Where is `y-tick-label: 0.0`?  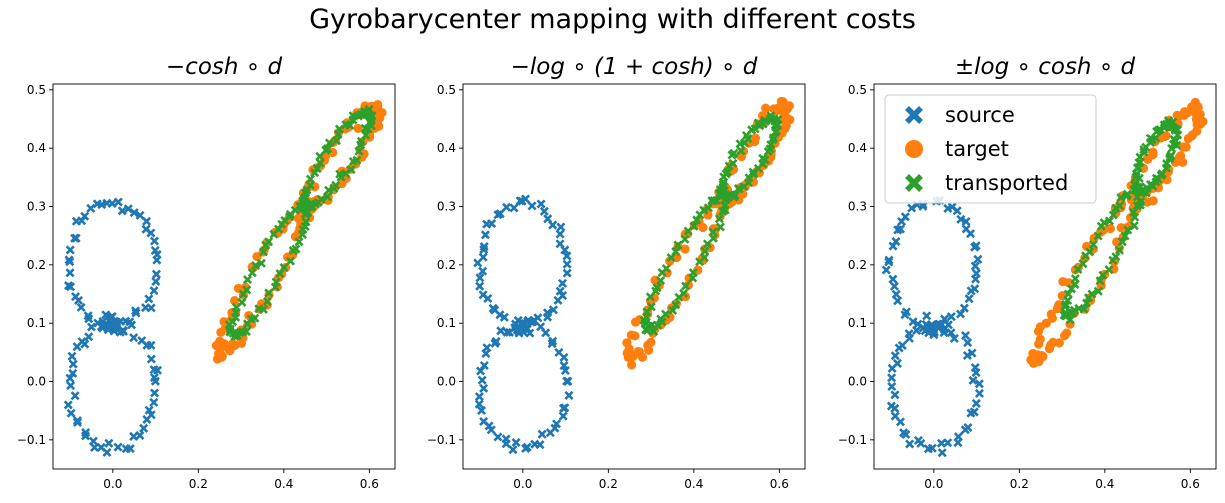 y-tick-label: 0.0 is located at coordinates (36, 382).